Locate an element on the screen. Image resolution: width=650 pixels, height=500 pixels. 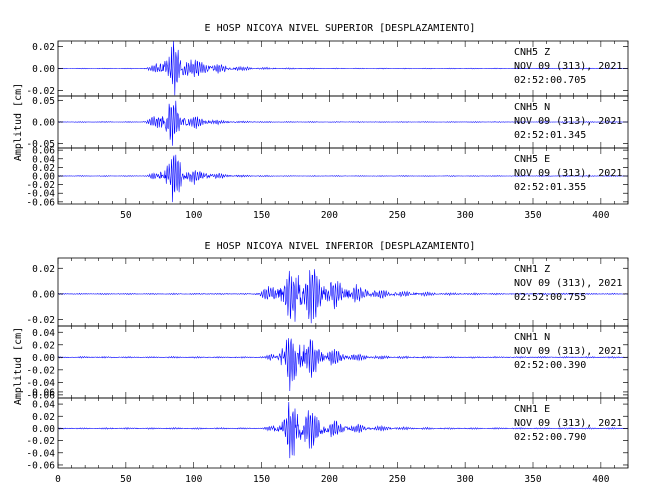
channel-label: CNH5 E is located at coordinates (532, 159).